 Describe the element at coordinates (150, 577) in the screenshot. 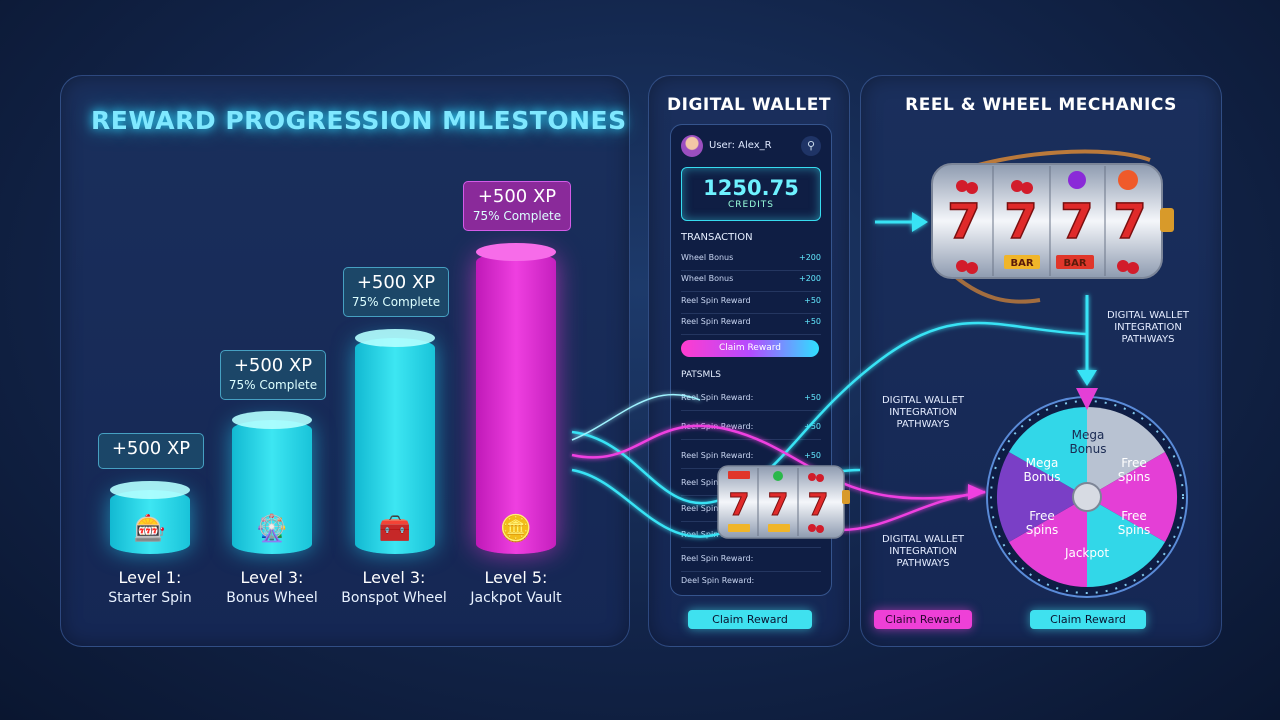

I see `level-number: Level 1:` at that location.